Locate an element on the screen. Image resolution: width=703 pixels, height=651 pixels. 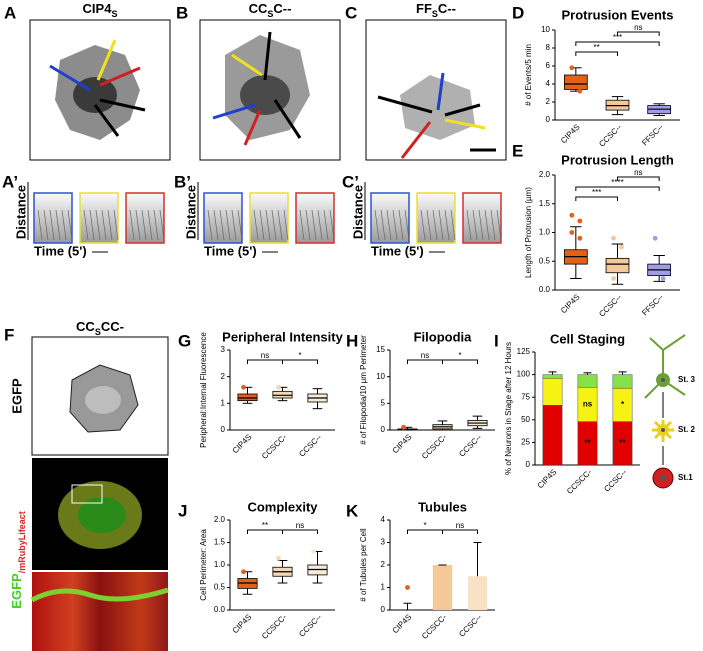
legend-label: St. 2 is located at coordinates (686, 429).